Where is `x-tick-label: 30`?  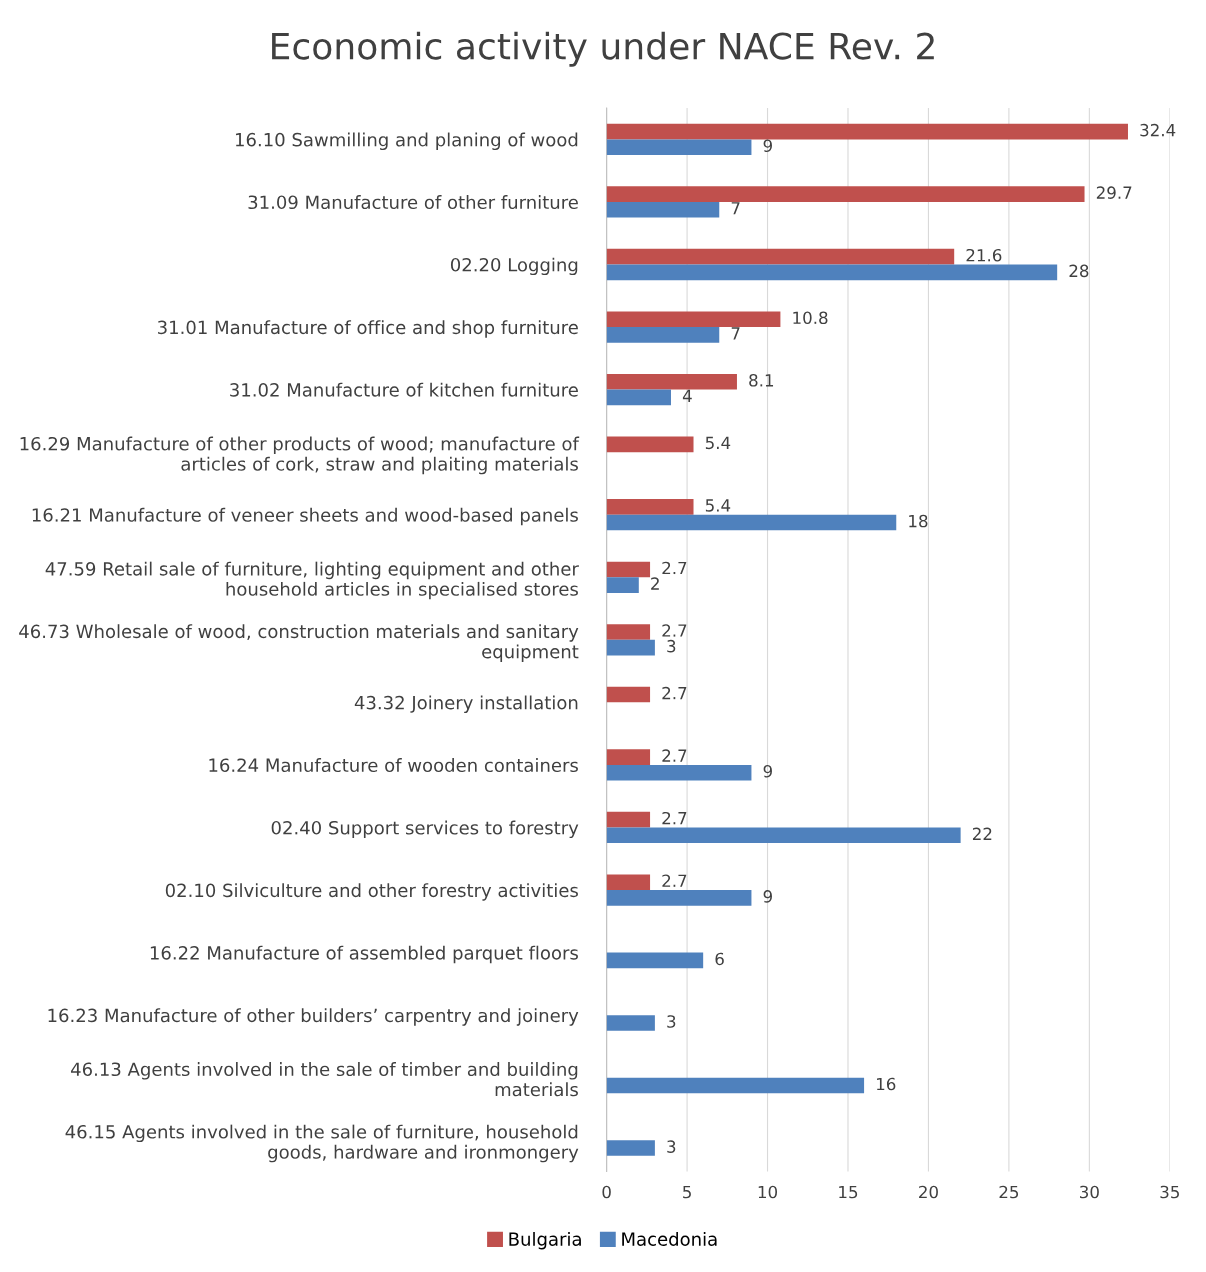 x-tick-label: 30 is located at coordinates (1089, 1192).